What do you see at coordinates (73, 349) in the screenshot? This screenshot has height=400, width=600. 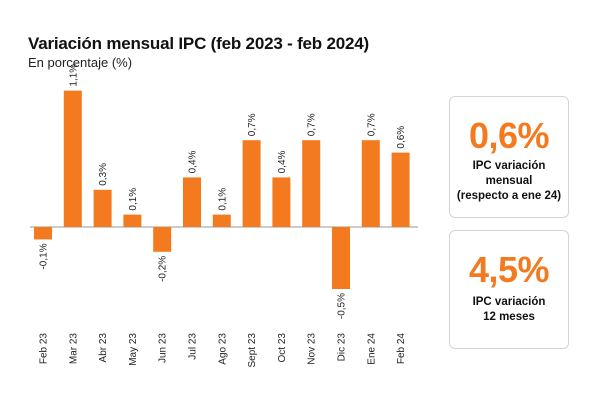 I see `x-tick-label: Mar 23` at bounding box center [73, 349].